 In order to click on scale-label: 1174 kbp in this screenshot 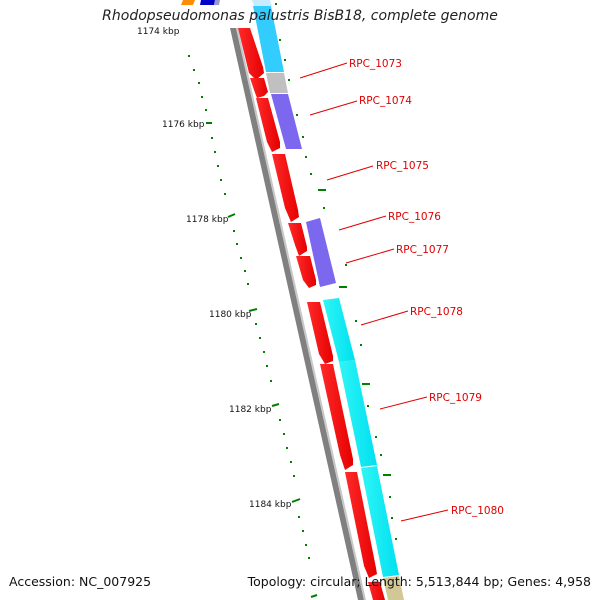, I will do `click(158, 32)`.